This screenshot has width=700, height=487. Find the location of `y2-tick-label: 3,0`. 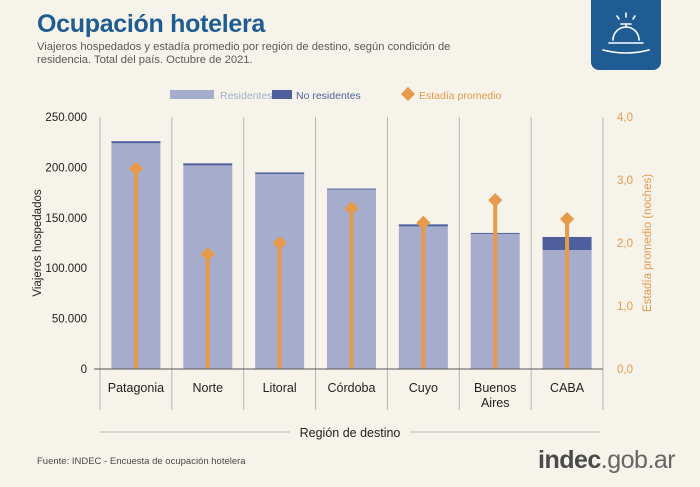

y2-tick-label: 3,0 is located at coordinates (625, 181).